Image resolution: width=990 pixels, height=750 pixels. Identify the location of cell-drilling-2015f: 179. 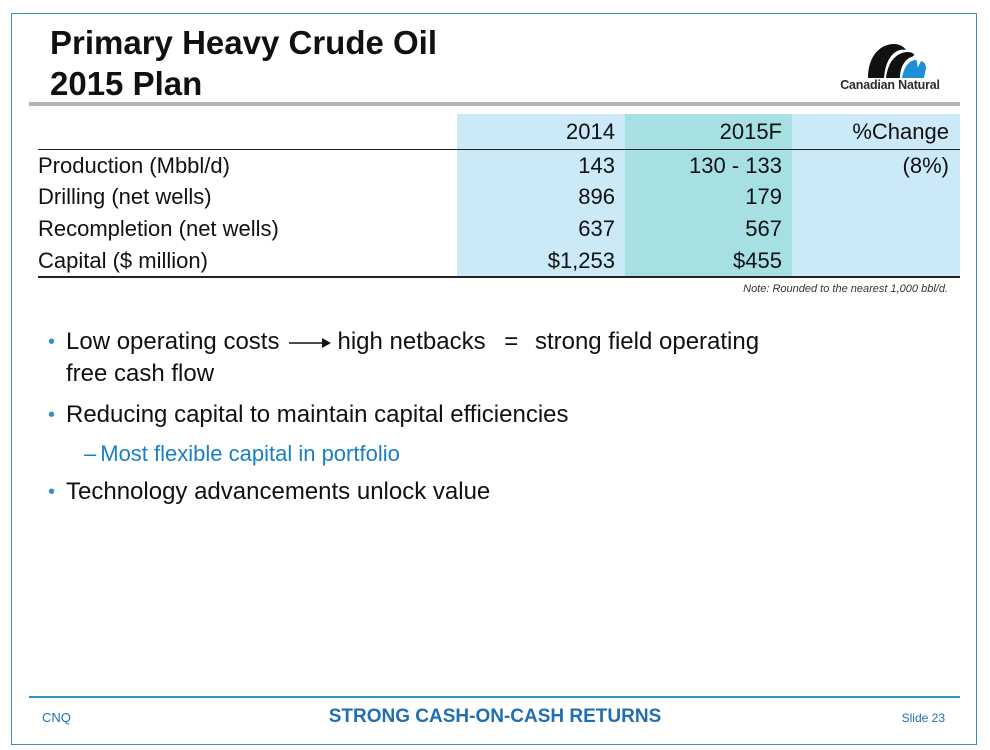
(763, 196).